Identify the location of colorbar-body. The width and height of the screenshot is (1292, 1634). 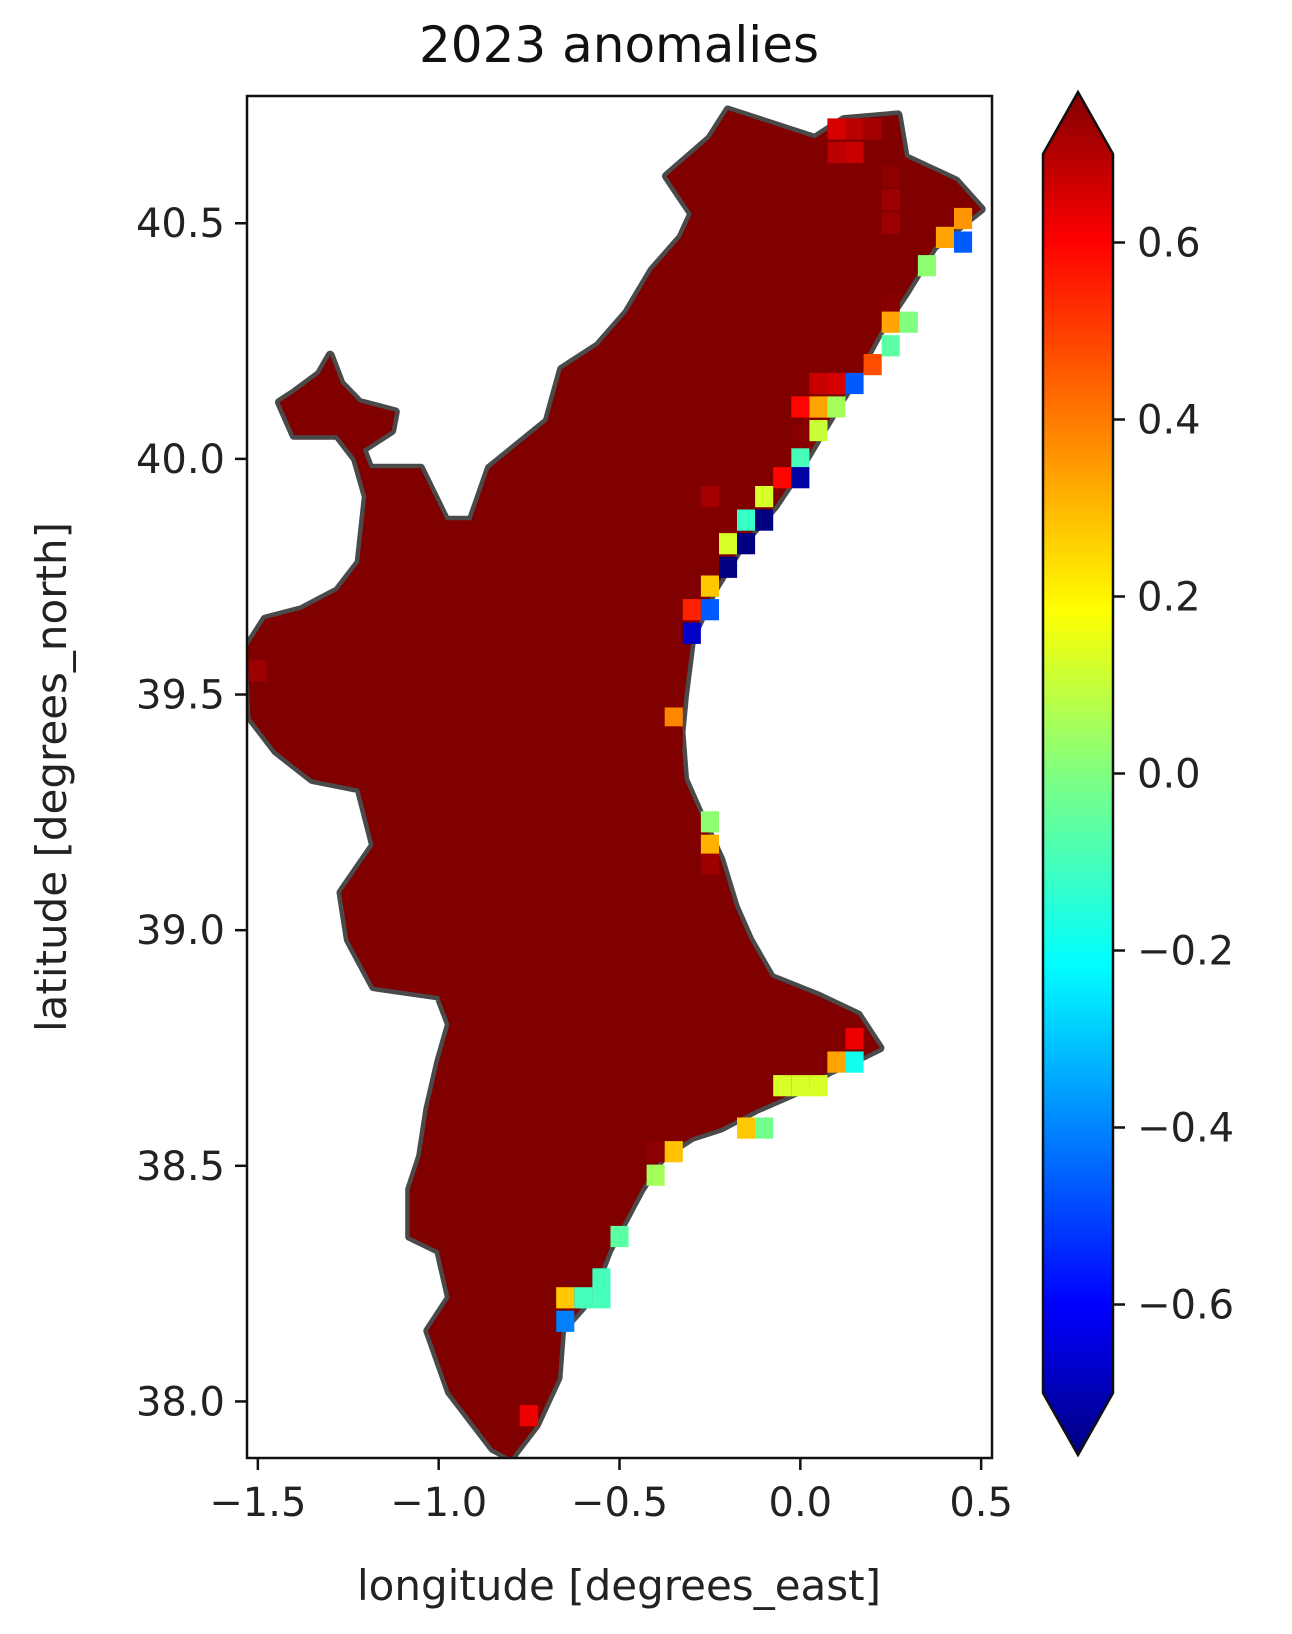
(1078, 773).